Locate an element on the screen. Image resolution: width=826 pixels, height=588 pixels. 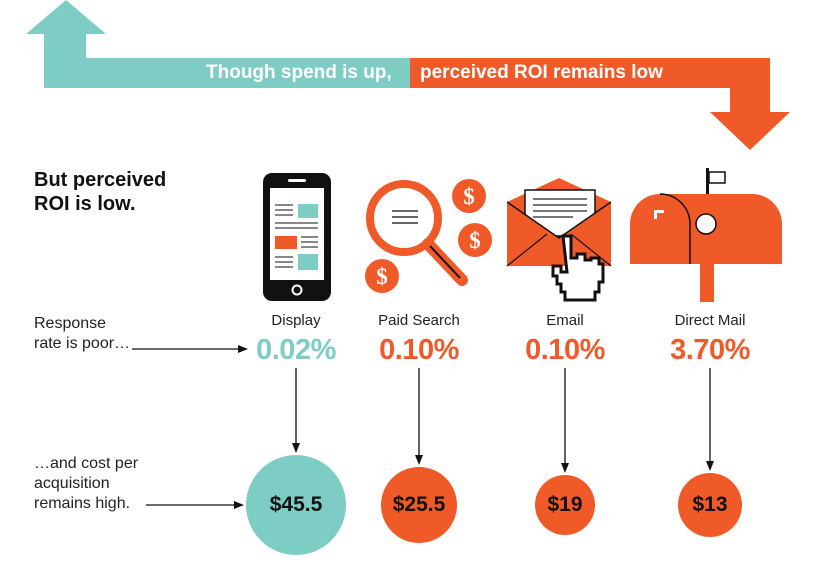
cost-circle: $13 is located at coordinates (710, 505).